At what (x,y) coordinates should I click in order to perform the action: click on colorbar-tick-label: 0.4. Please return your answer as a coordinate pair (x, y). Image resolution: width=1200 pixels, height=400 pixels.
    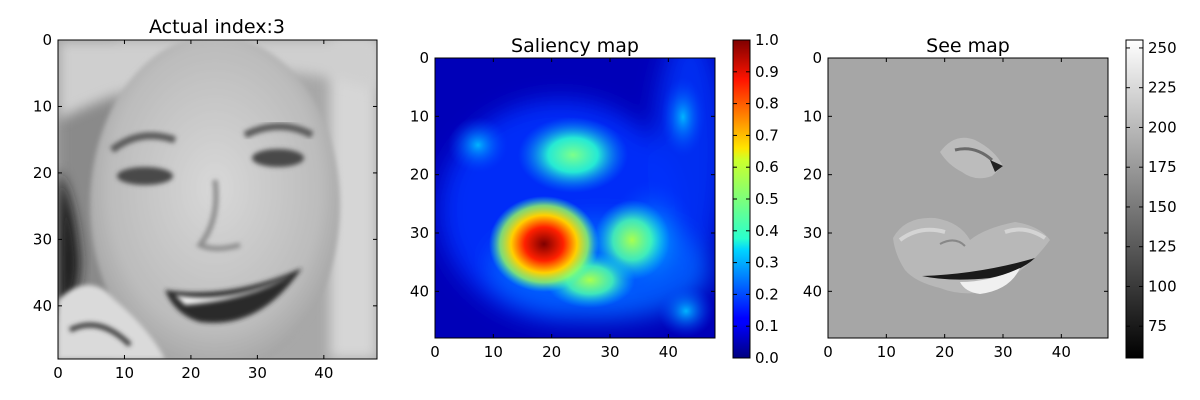
    Looking at the image, I should click on (767, 231).